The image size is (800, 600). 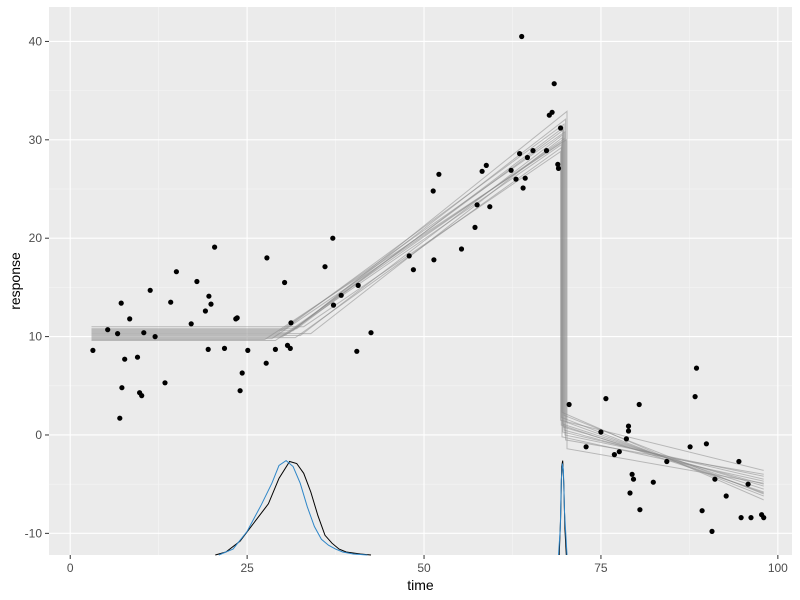 I want to click on density-cp1-a, so click(x=293, y=508).